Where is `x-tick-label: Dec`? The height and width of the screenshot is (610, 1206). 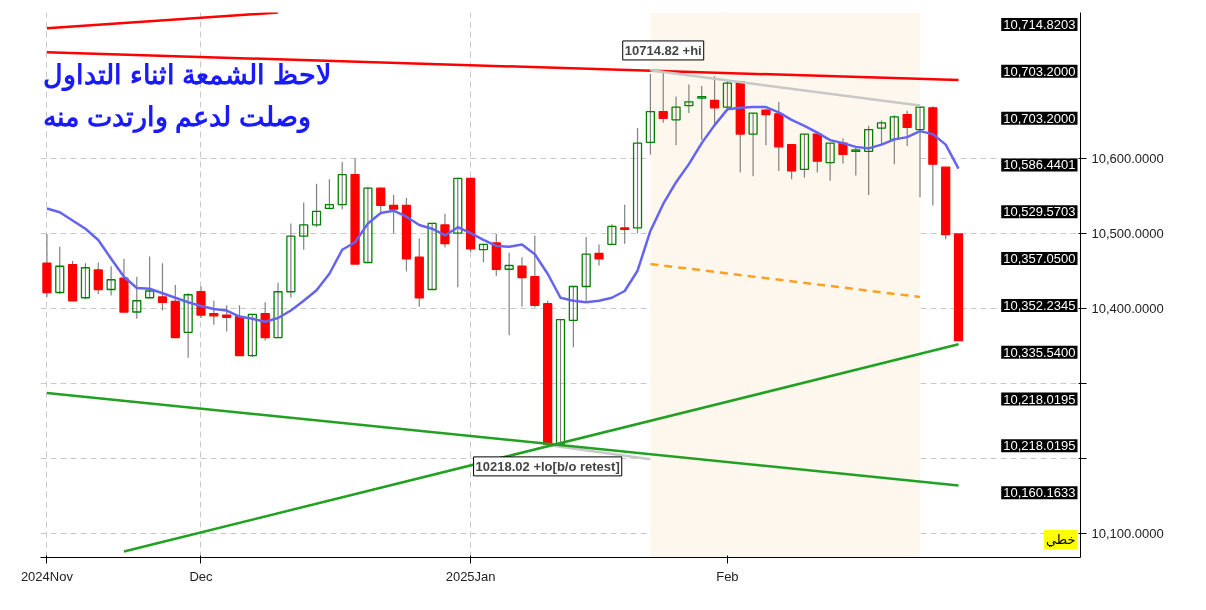 x-tick-label: Dec is located at coordinates (201, 576).